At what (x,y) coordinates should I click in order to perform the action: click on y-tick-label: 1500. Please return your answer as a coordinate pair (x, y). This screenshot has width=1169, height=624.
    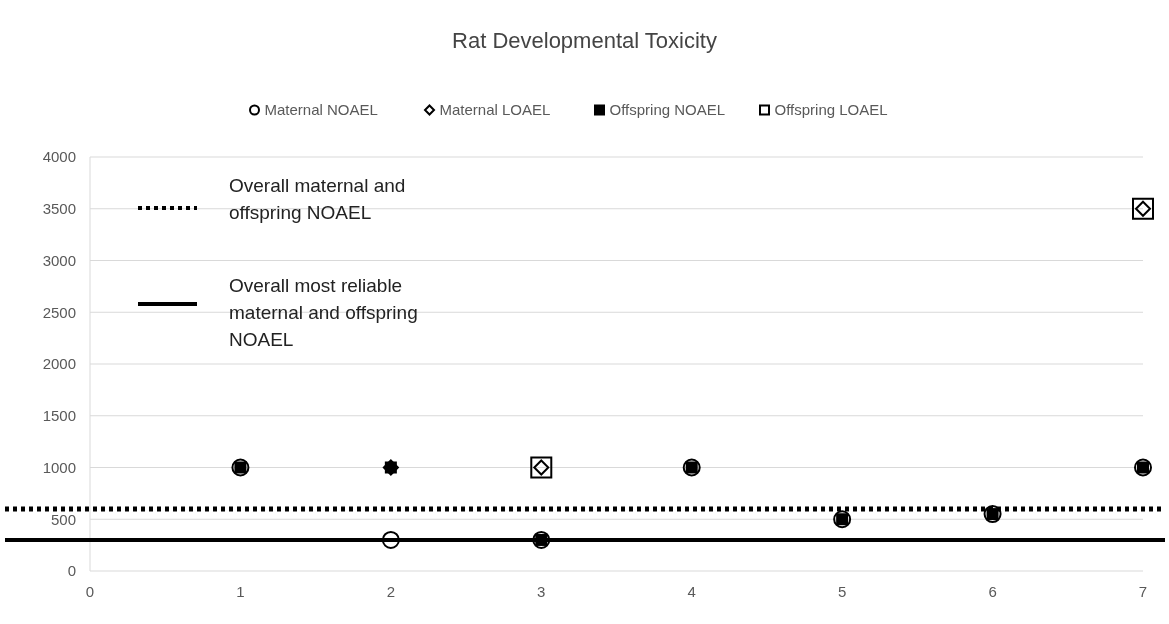
    Looking at the image, I should click on (59, 415).